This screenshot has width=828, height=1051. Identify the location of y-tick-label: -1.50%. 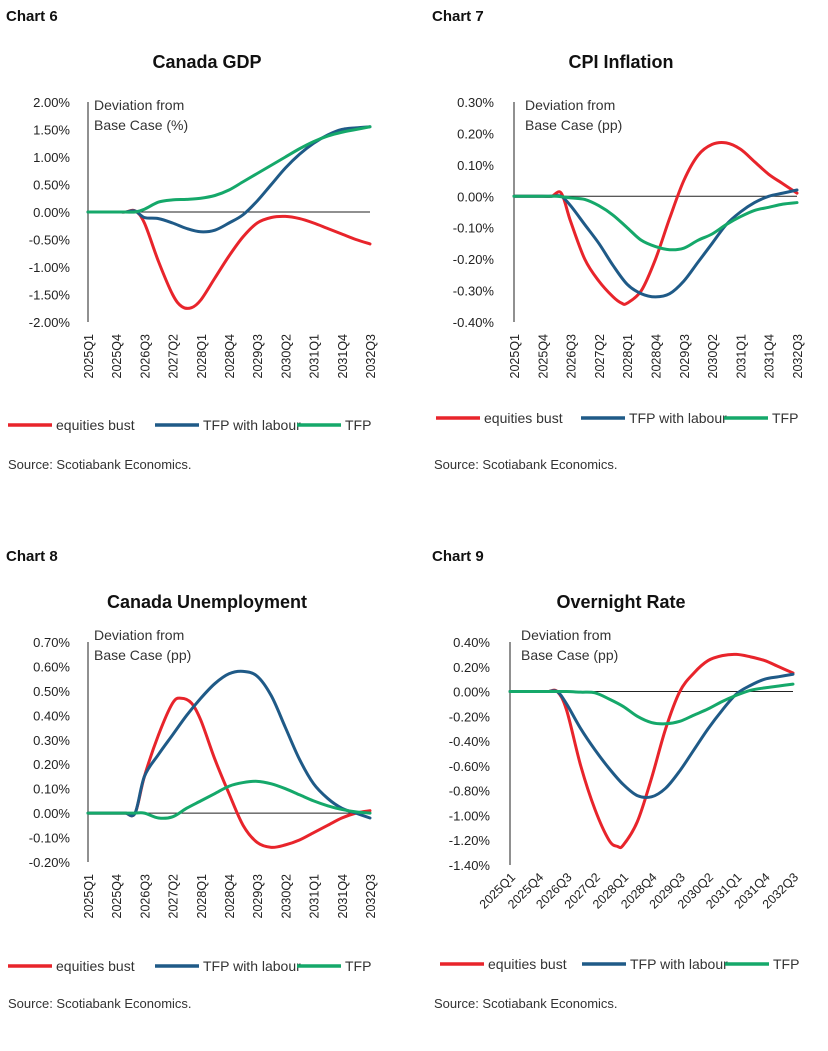
(50, 295).